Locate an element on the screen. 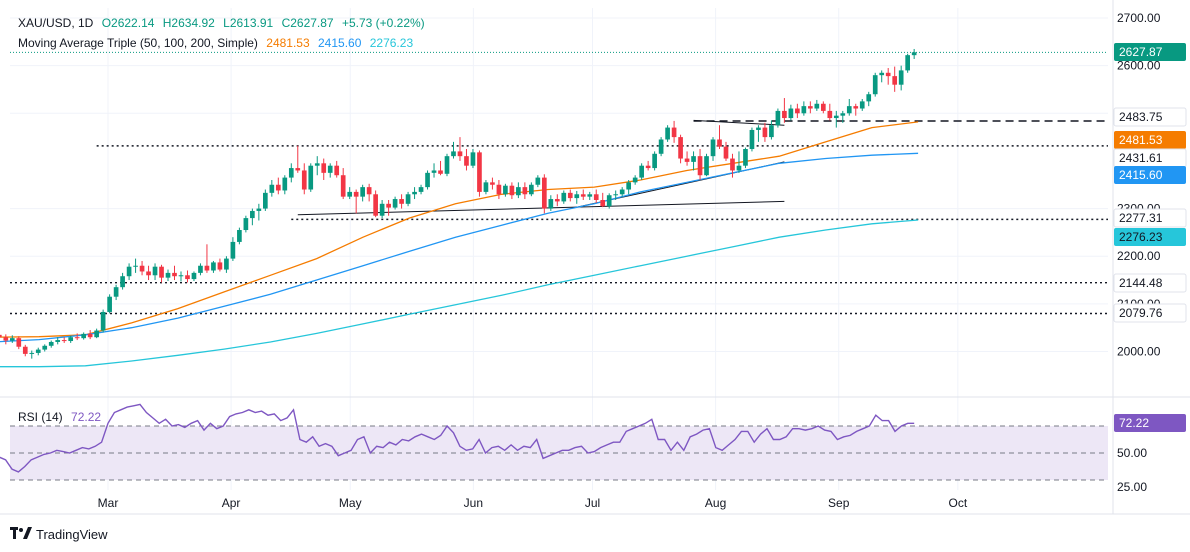  ma100-value: 2415.60 is located at coordinates (339, 43).